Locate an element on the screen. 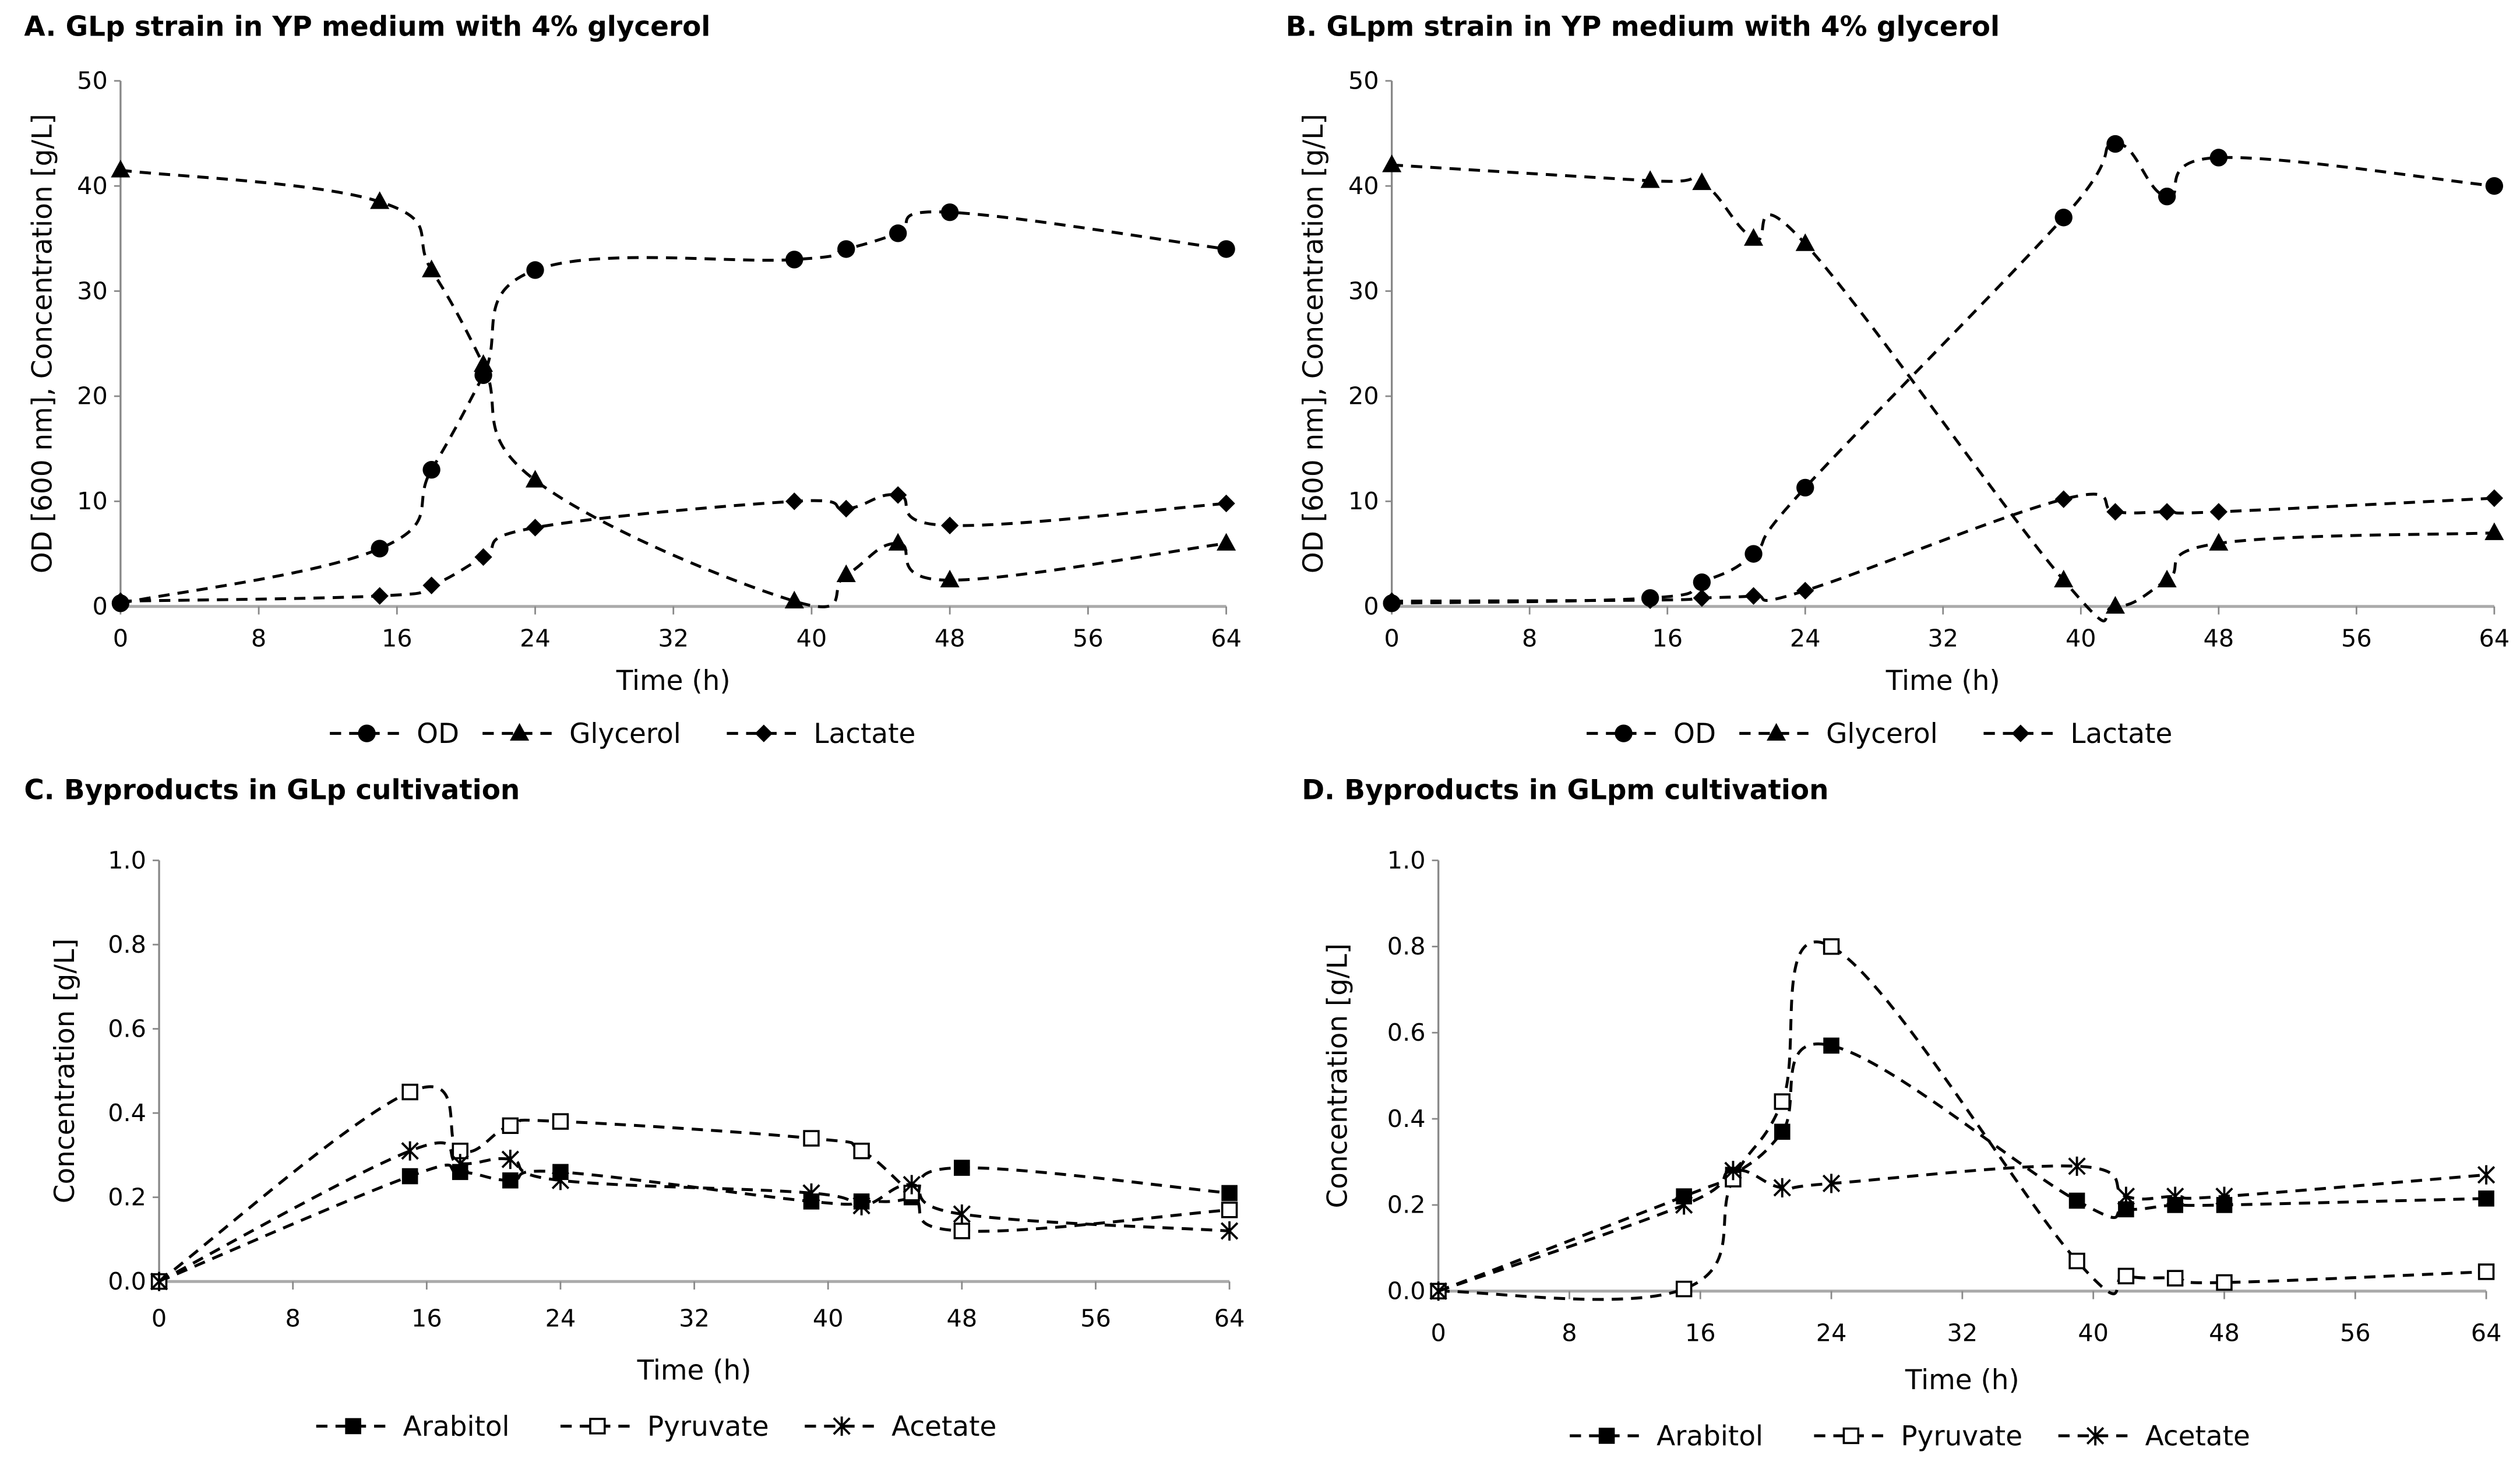 The height and width of the screenshot is (1462, 2520). y-tick-label: 0 is located at coordinates (99, 607).